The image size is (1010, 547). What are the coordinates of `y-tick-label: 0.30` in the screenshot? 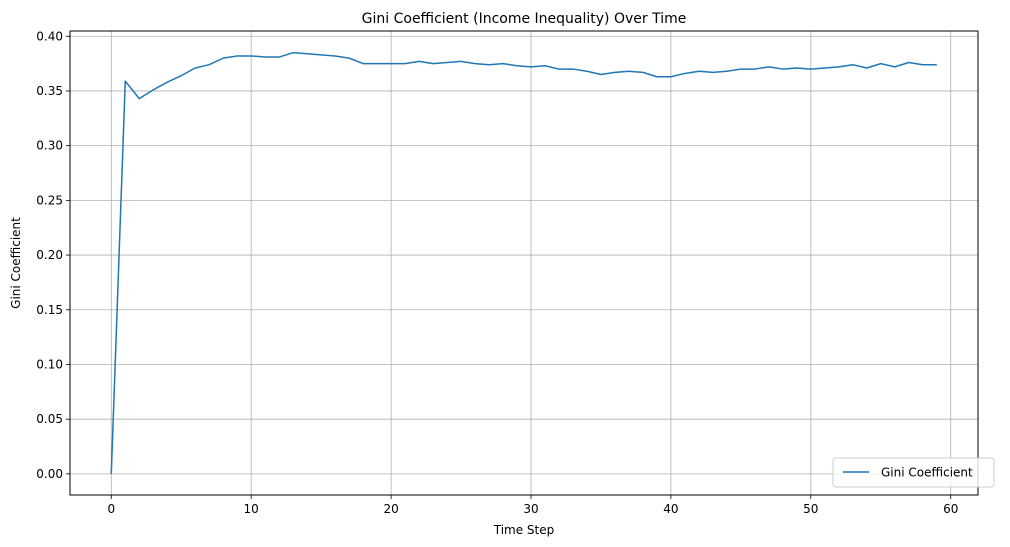 It's located at (49, 146).